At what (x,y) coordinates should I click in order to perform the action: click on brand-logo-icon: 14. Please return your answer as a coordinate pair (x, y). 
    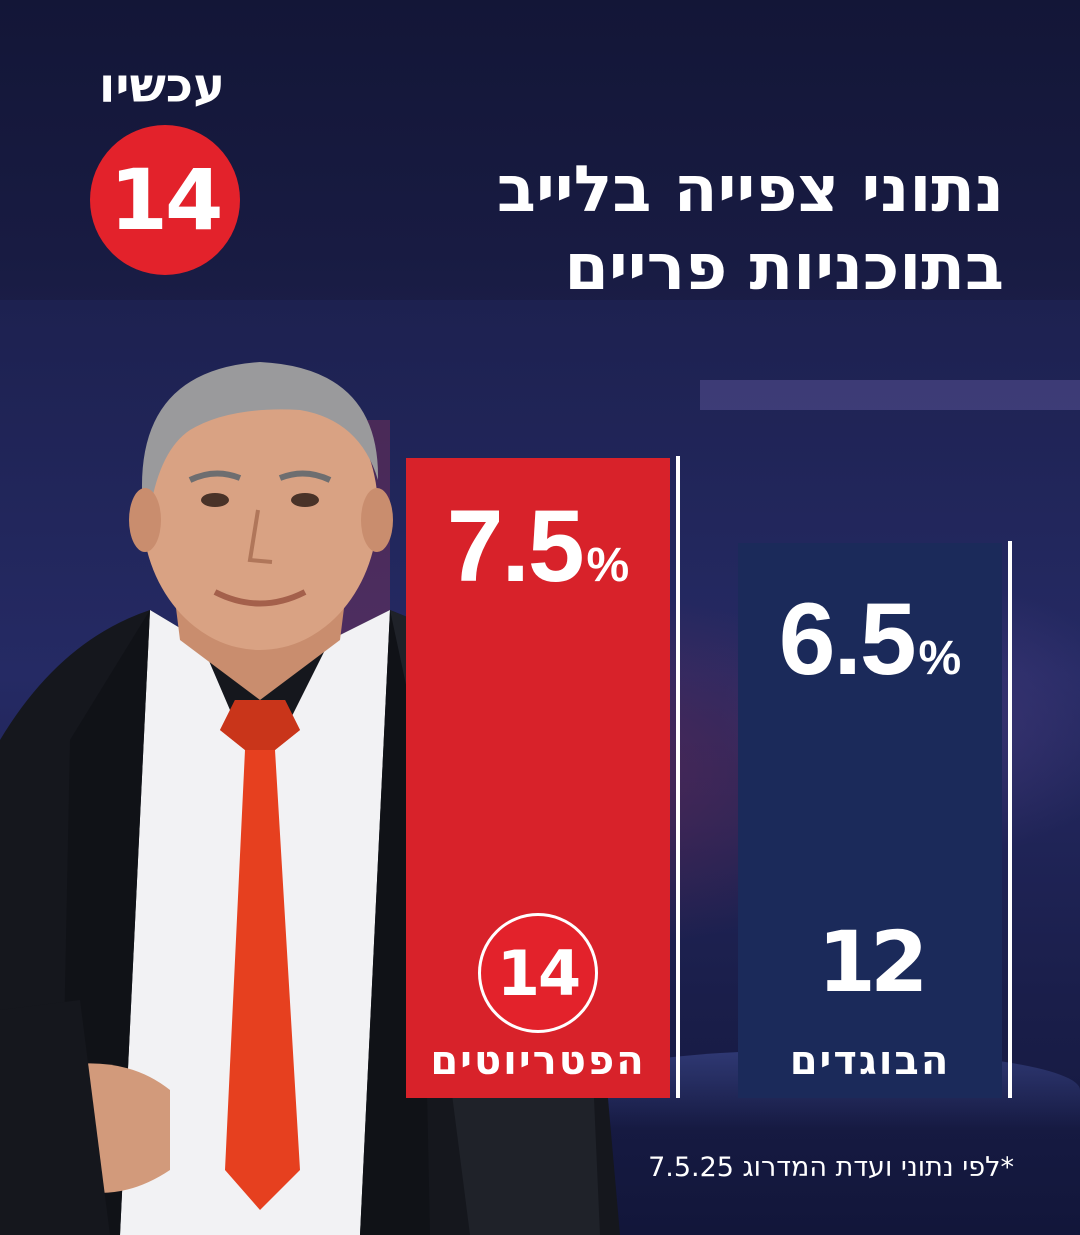
    Looking at the image, I should click on (165, 200).